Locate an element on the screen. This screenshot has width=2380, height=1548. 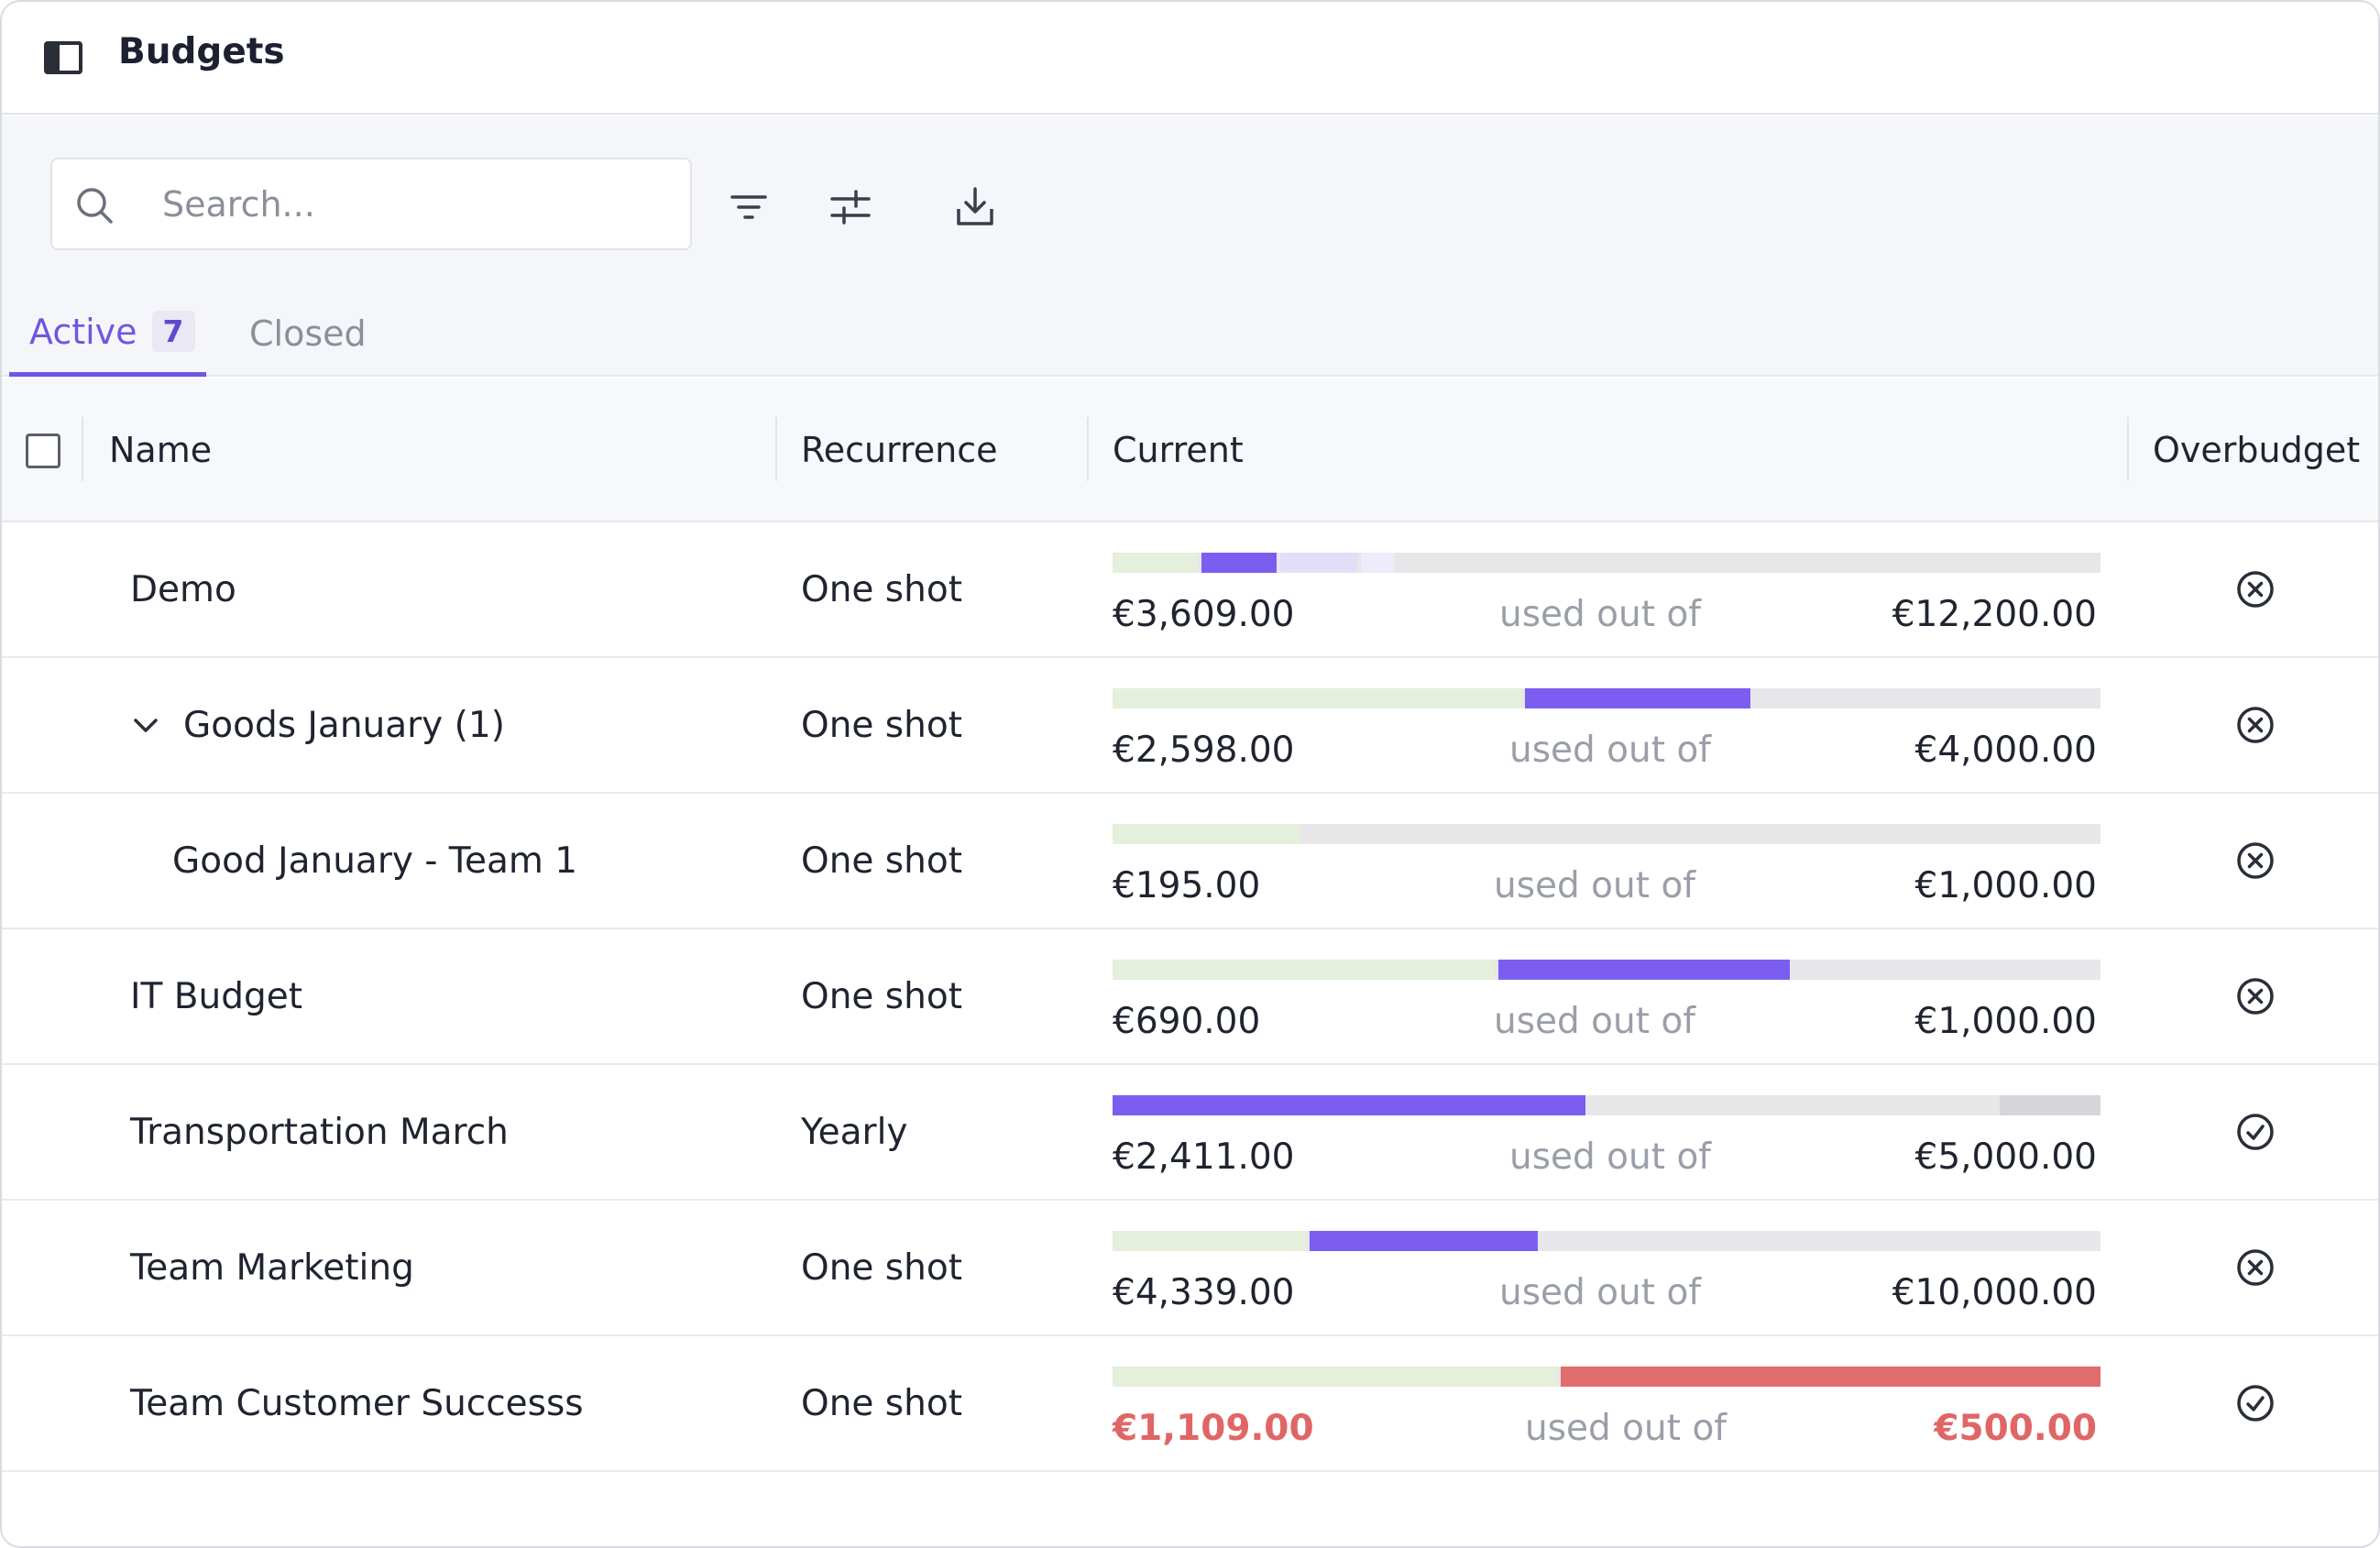
download-button is located at coordinates (975, 207).